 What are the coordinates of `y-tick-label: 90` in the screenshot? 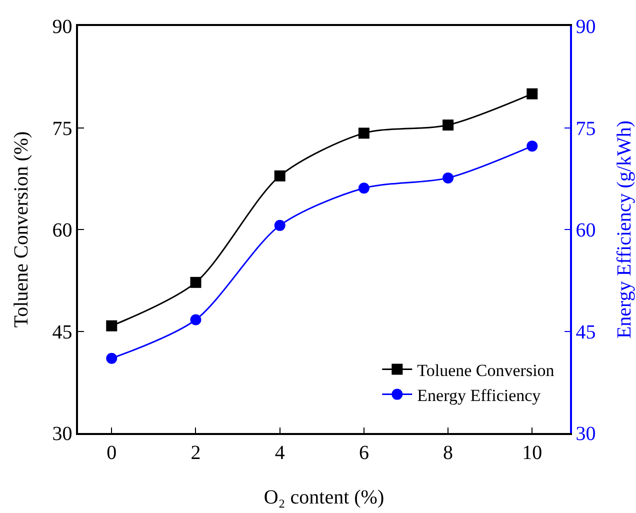 It's located at (62, 27).